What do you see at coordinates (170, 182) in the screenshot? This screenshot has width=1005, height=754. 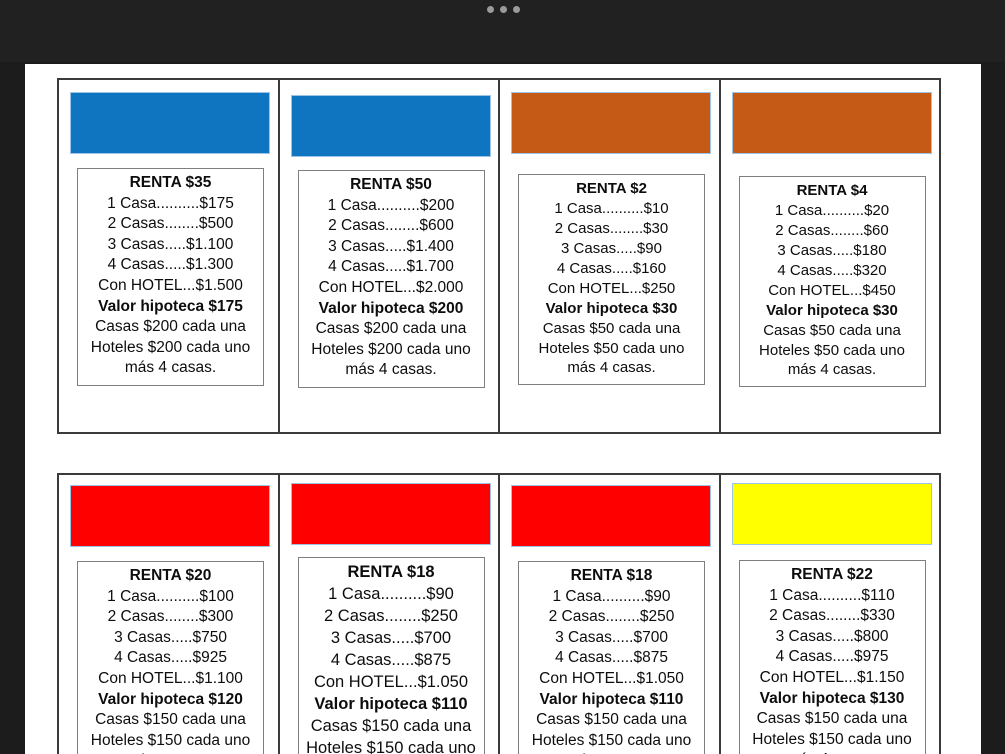 I see `property-rent-title: RENTA $35` at bounding box center [170, 182].